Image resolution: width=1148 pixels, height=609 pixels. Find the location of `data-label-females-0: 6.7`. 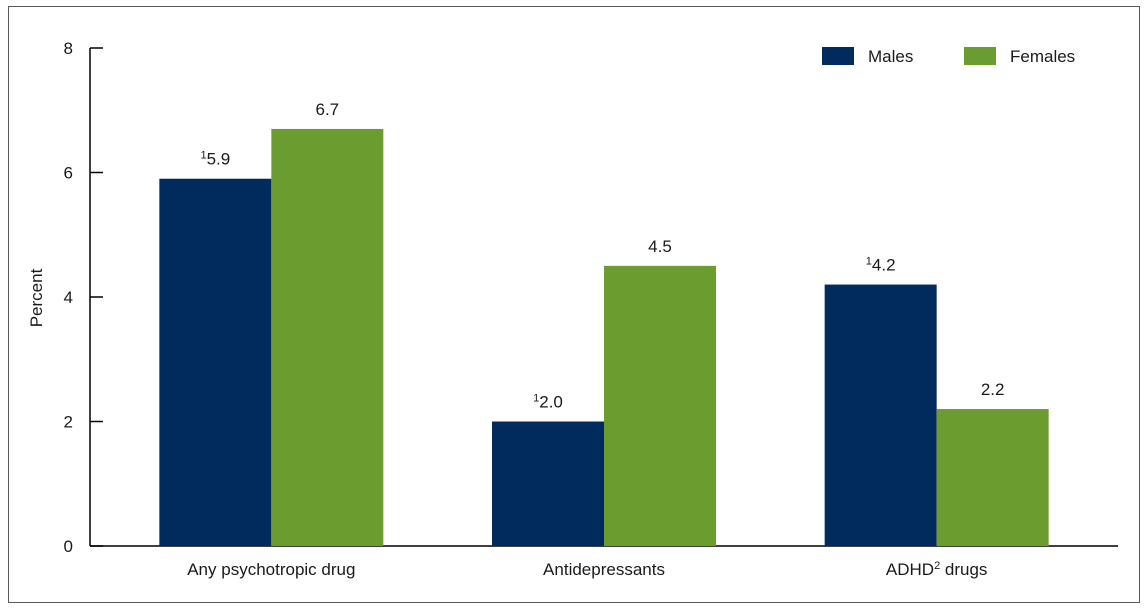

data-label-females-0: 6.7 is located at coordinates (328, 109).